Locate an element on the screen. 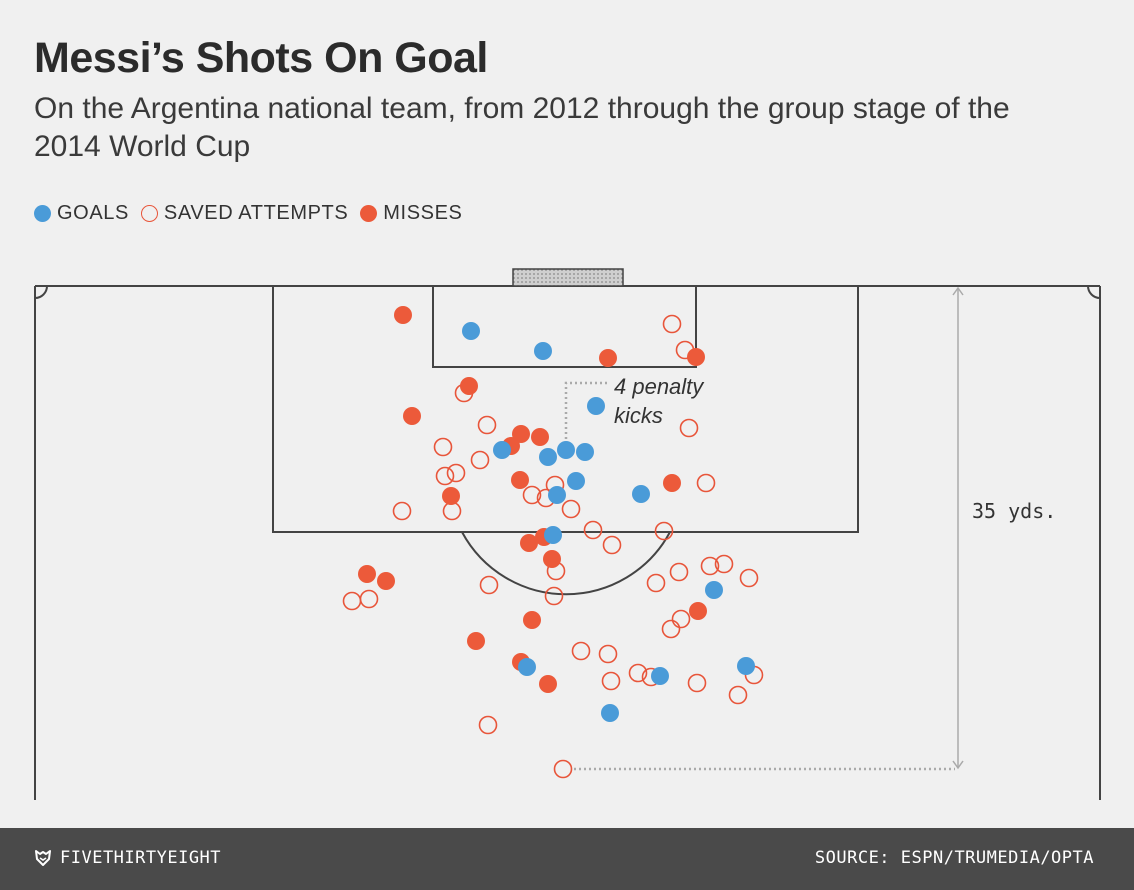 The width and height of the screenshot is (1134, 890). legend-label-misses: MISSES is located at coordinates (423, 213).